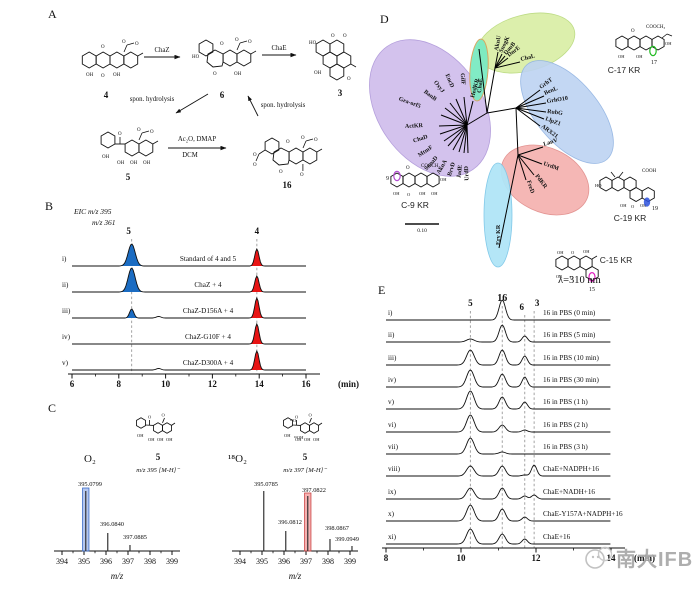  What do you see at coordinates (262, 561) in the screenshot?
I see `tick-label: 395` at bounding box center [262, 561].